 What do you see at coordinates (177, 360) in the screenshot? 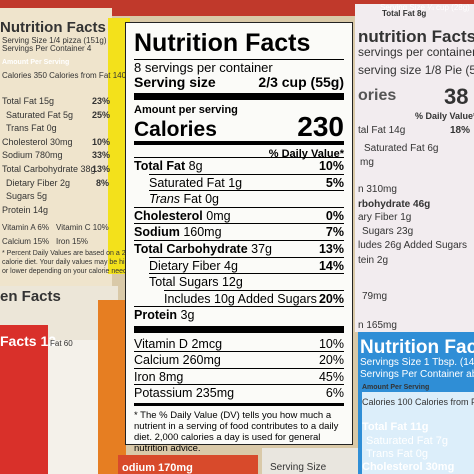
I see `vitamin-name: Calcium 260mg` at bounding box center [177, 360].